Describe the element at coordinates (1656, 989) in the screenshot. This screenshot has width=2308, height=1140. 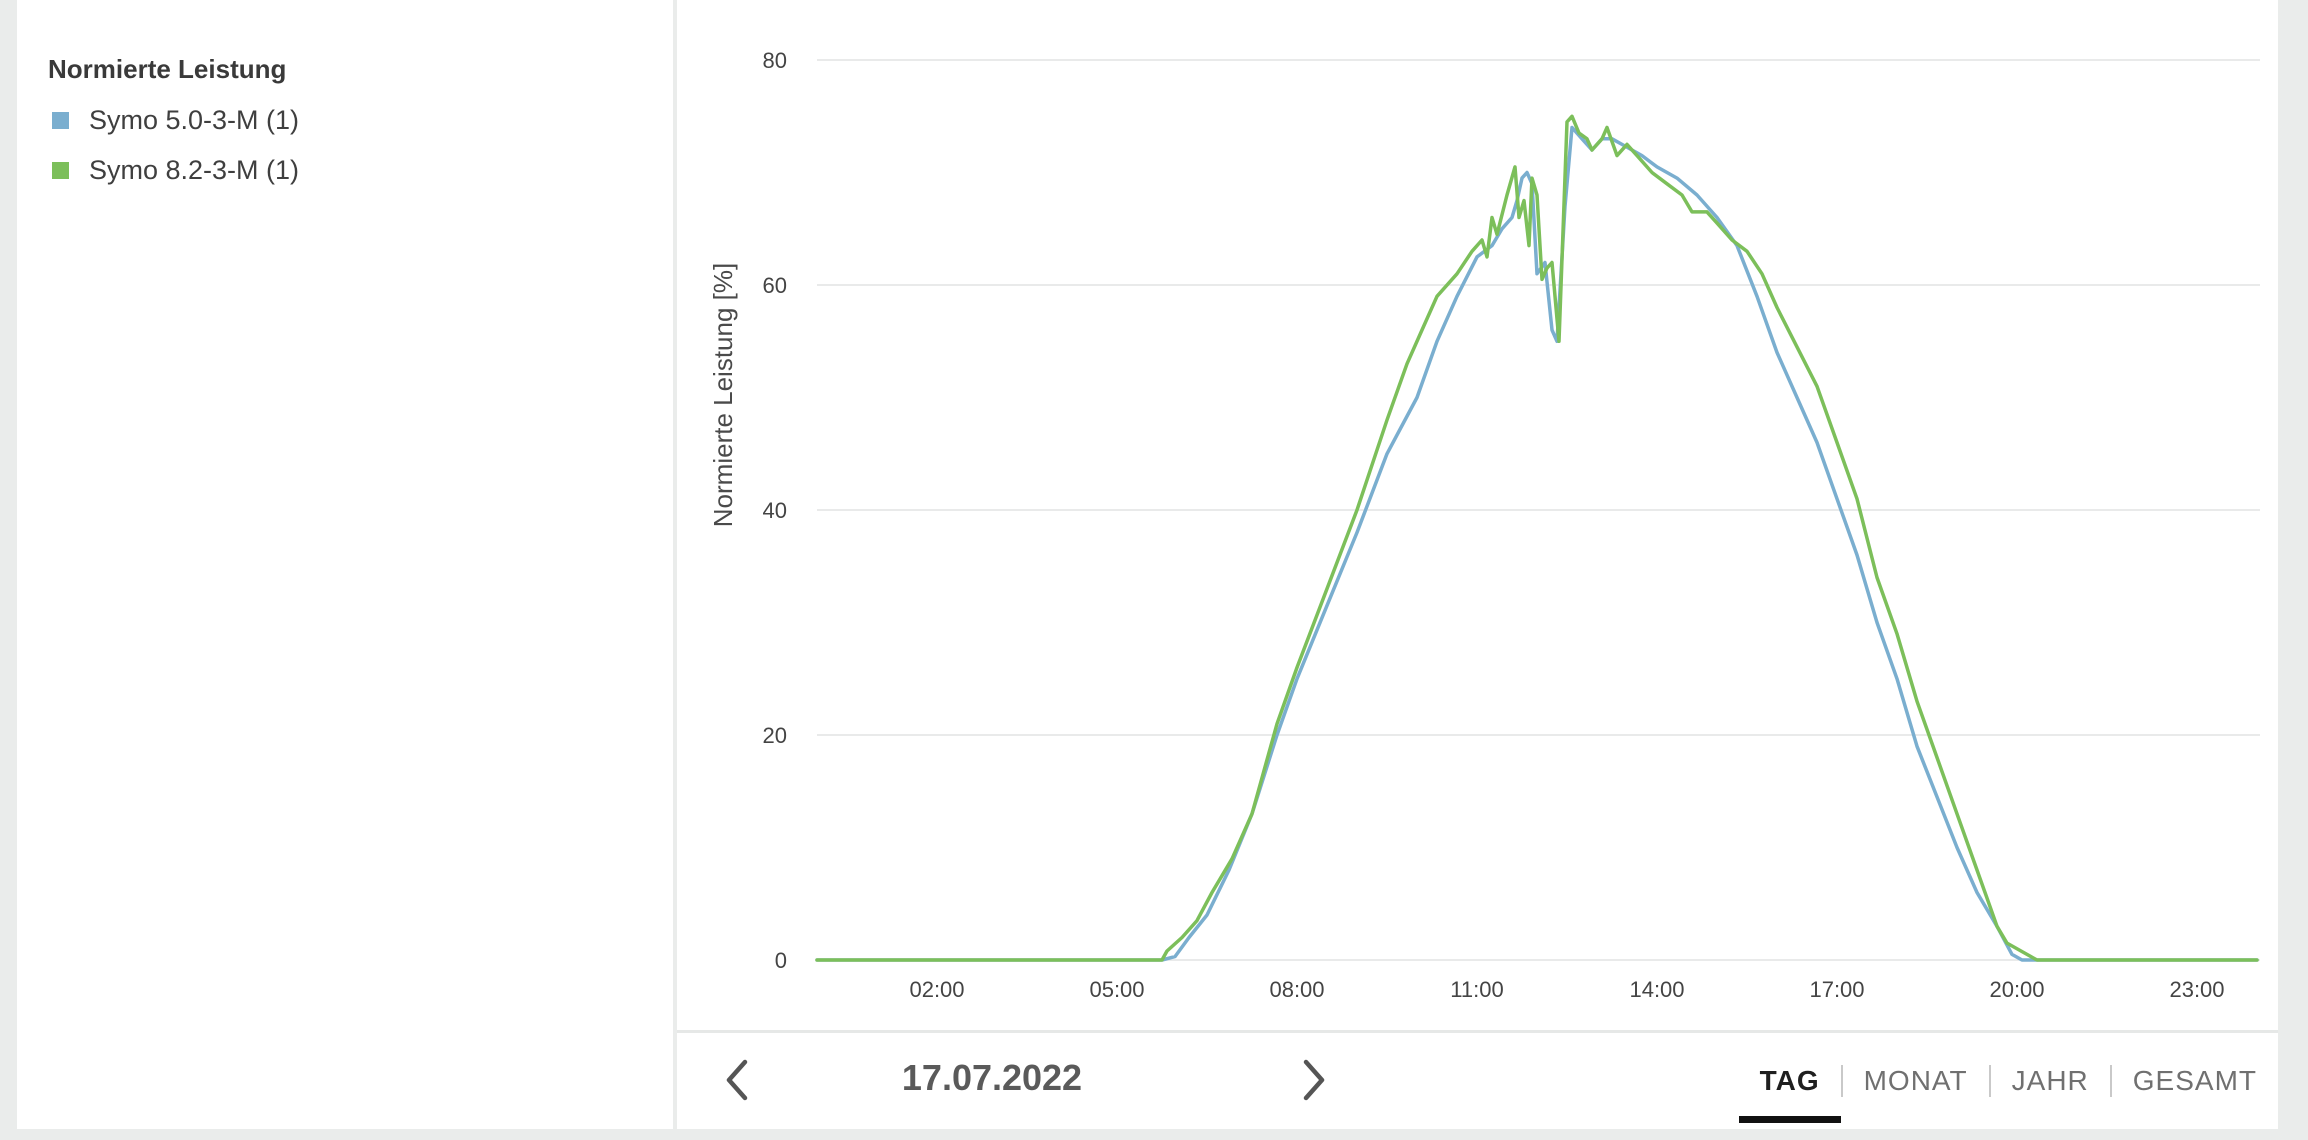
I see `x-tick-label: 14:00` at that location.